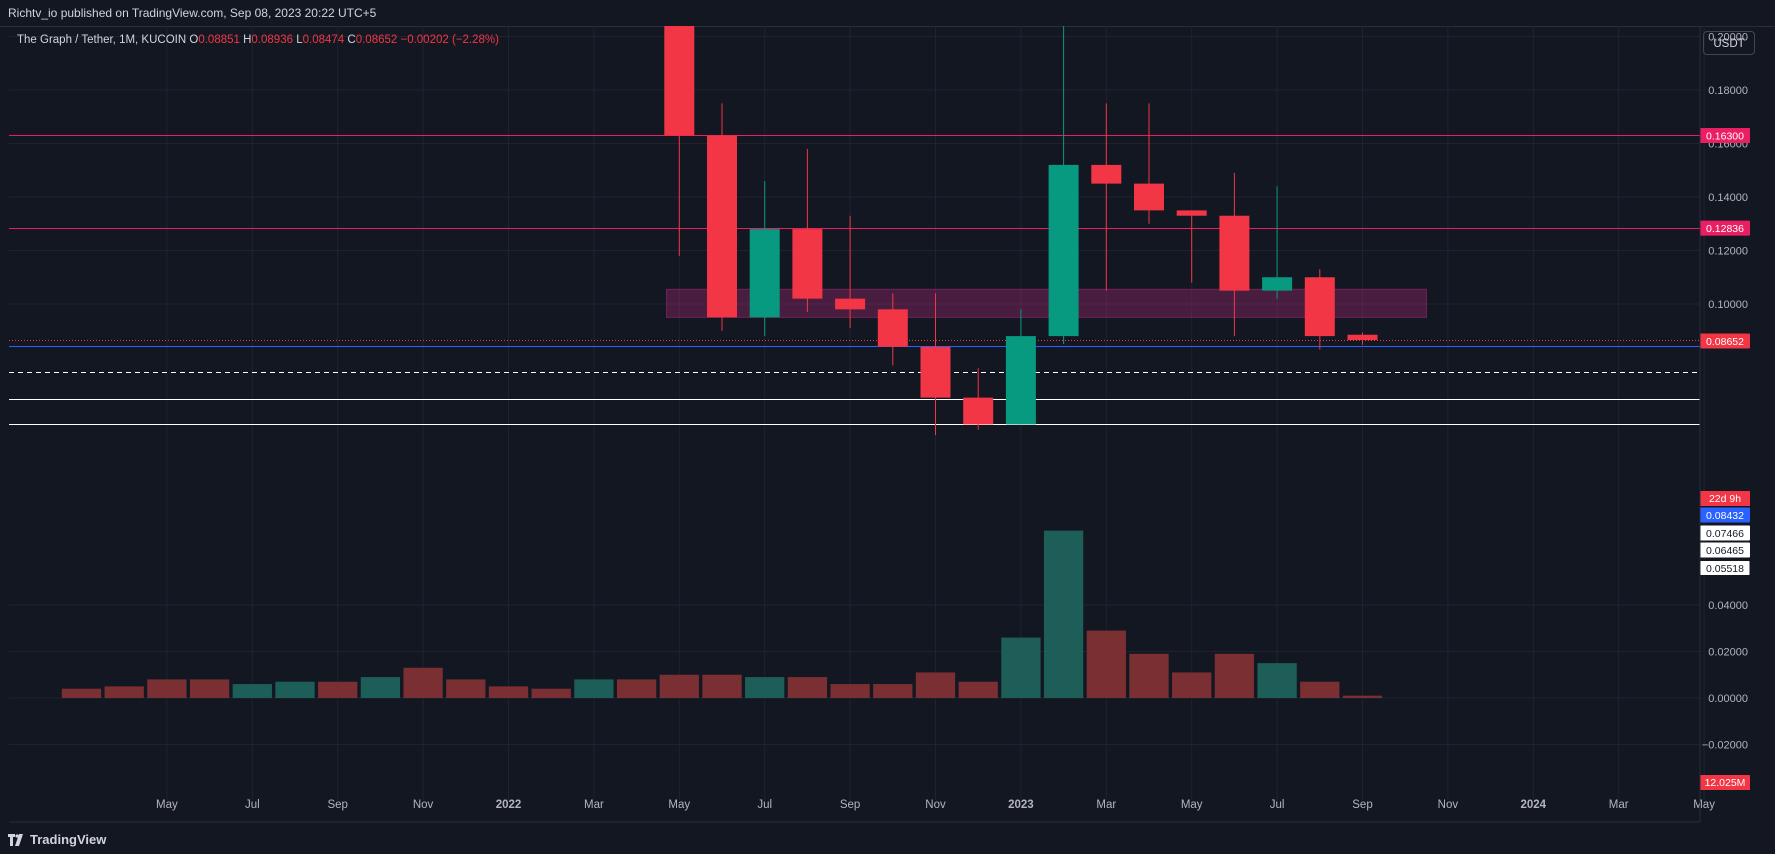  I want to click on low-value: 0.08474, so click(323, 40).